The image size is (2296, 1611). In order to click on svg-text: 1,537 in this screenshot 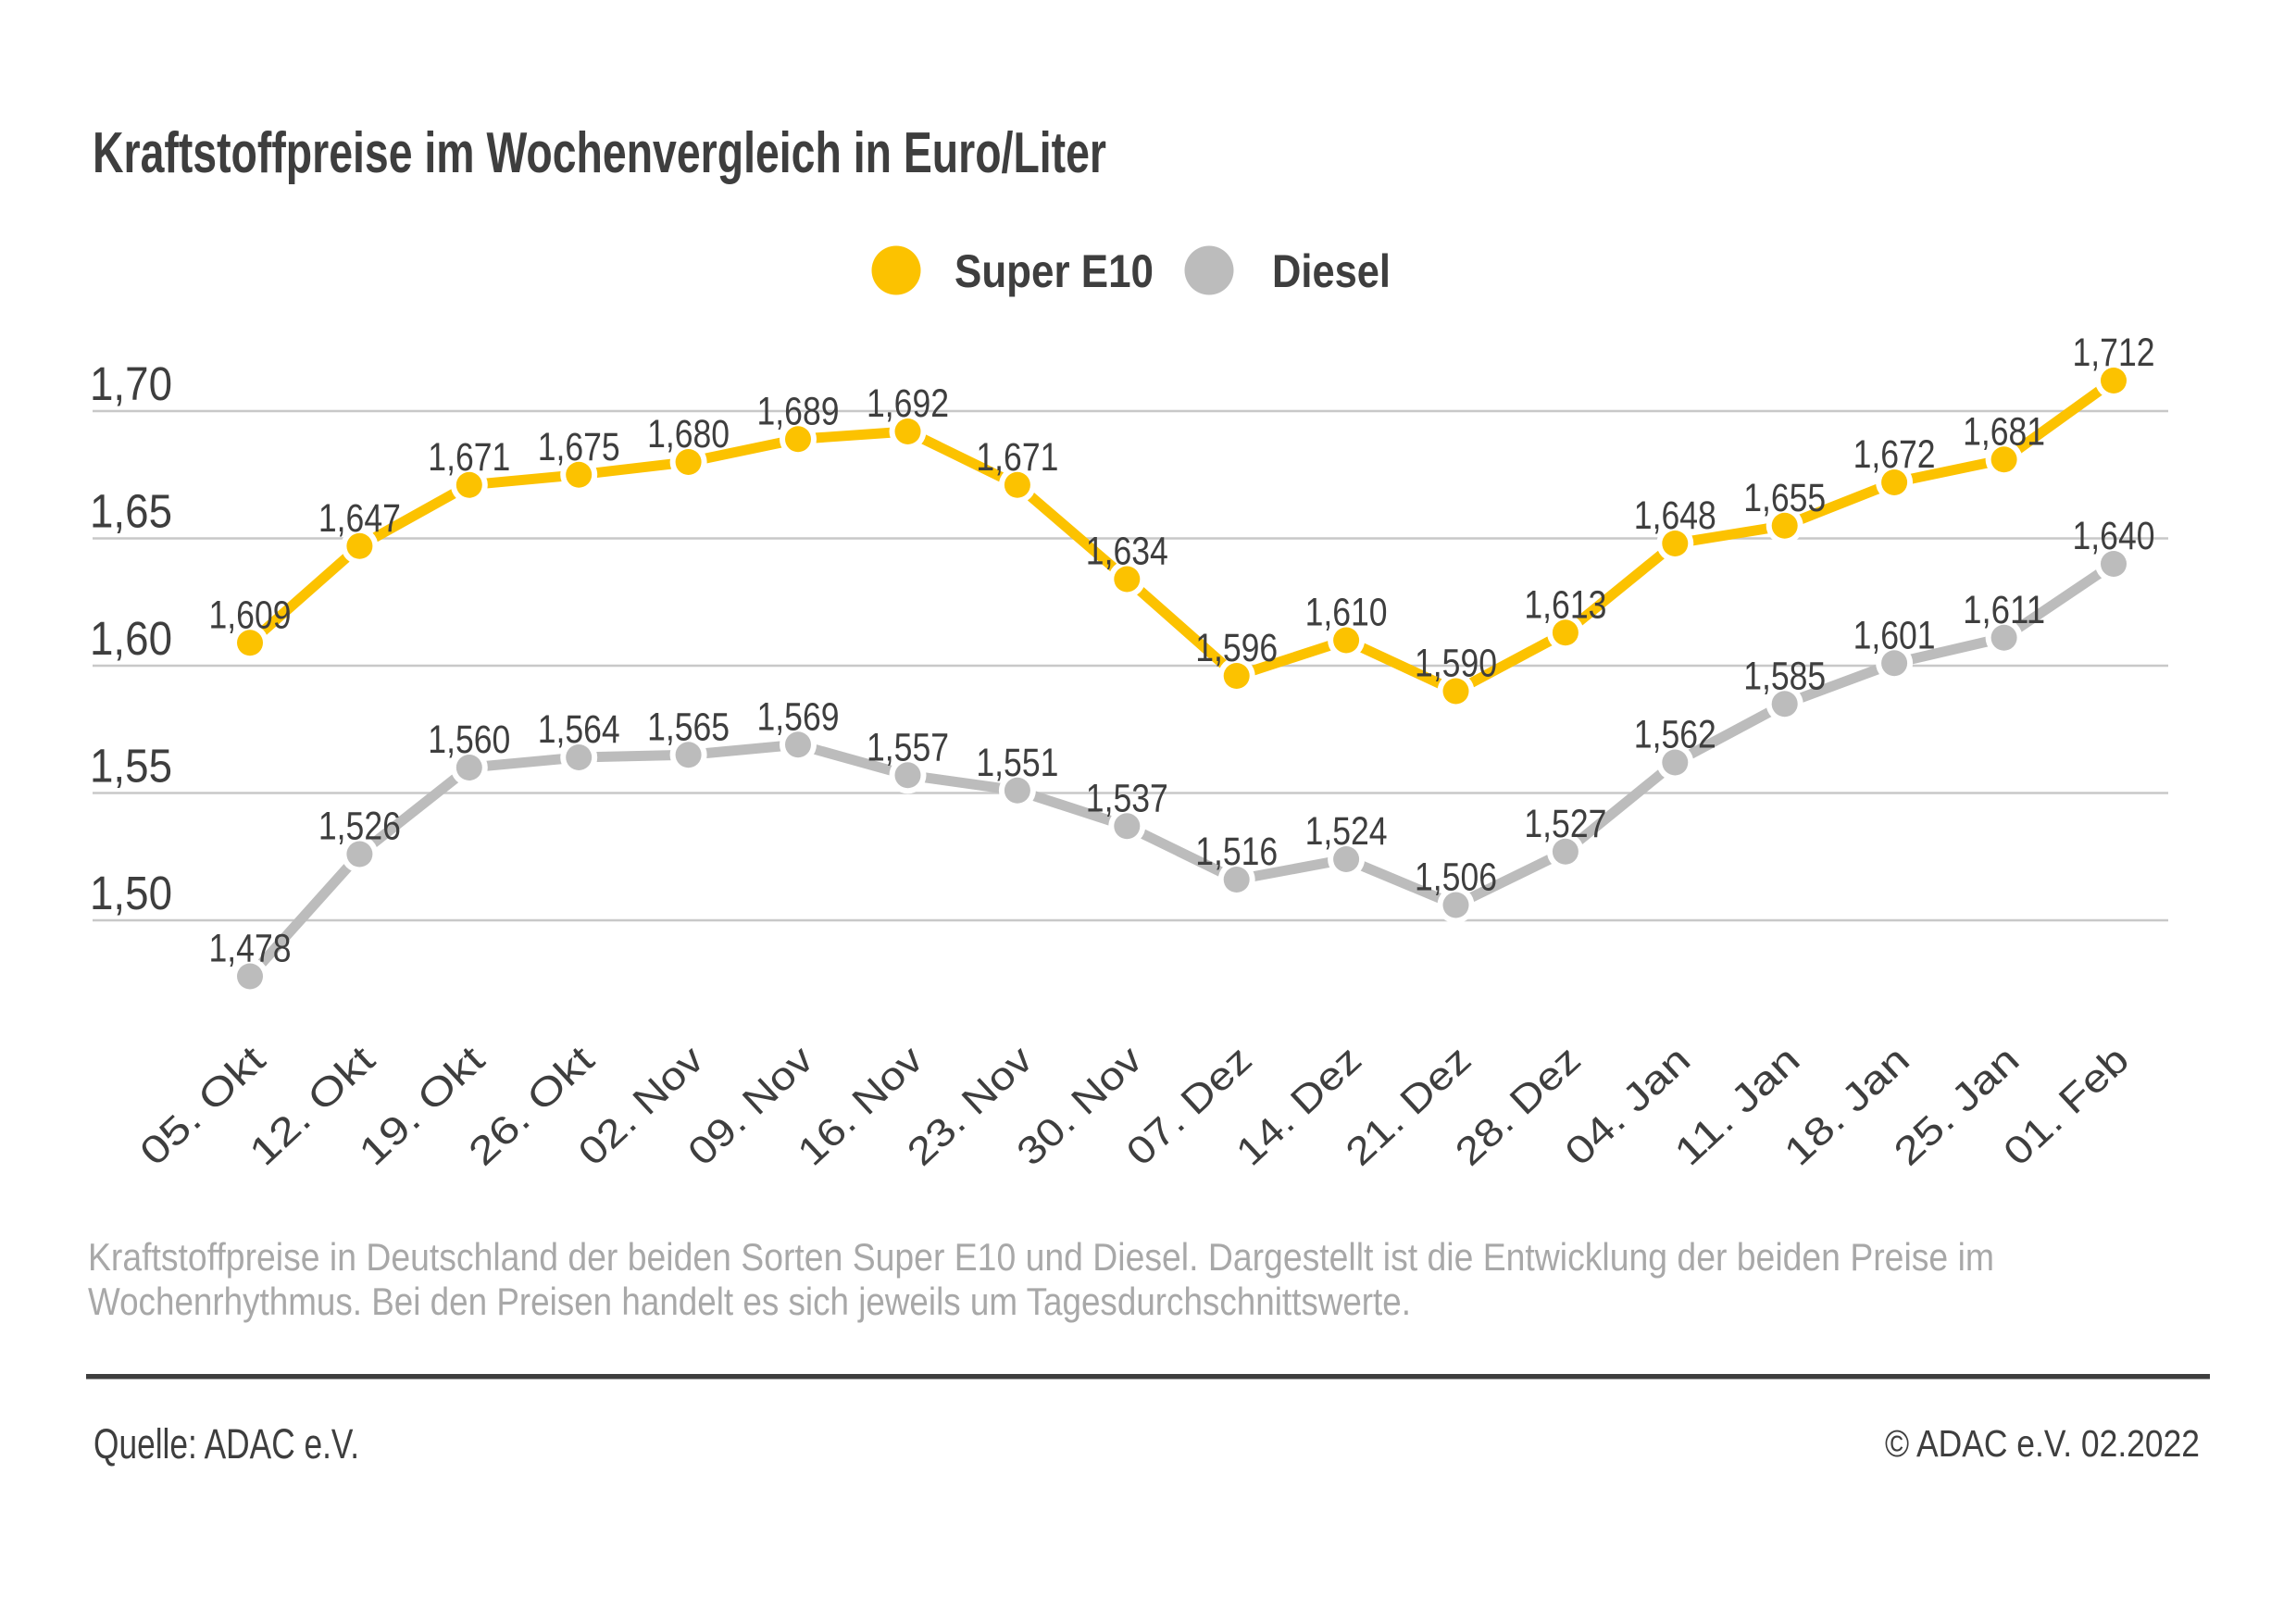, I will do `click(1127, 798)`.